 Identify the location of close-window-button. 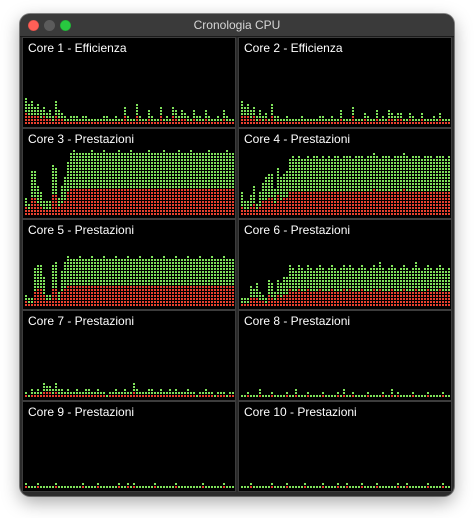
(33, 25).